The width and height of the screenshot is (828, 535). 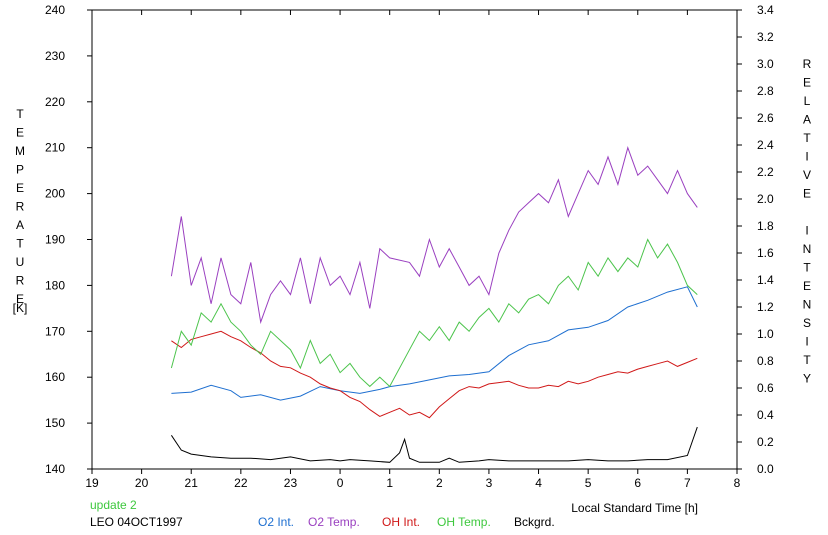 I want to click on y-right-tick-label: 2.8, so click(x=765, y=91).